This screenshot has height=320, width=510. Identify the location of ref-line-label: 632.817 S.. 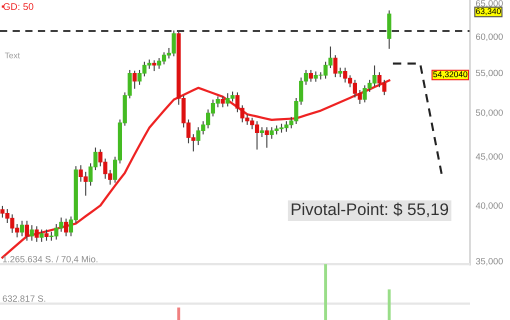
(24, 298).